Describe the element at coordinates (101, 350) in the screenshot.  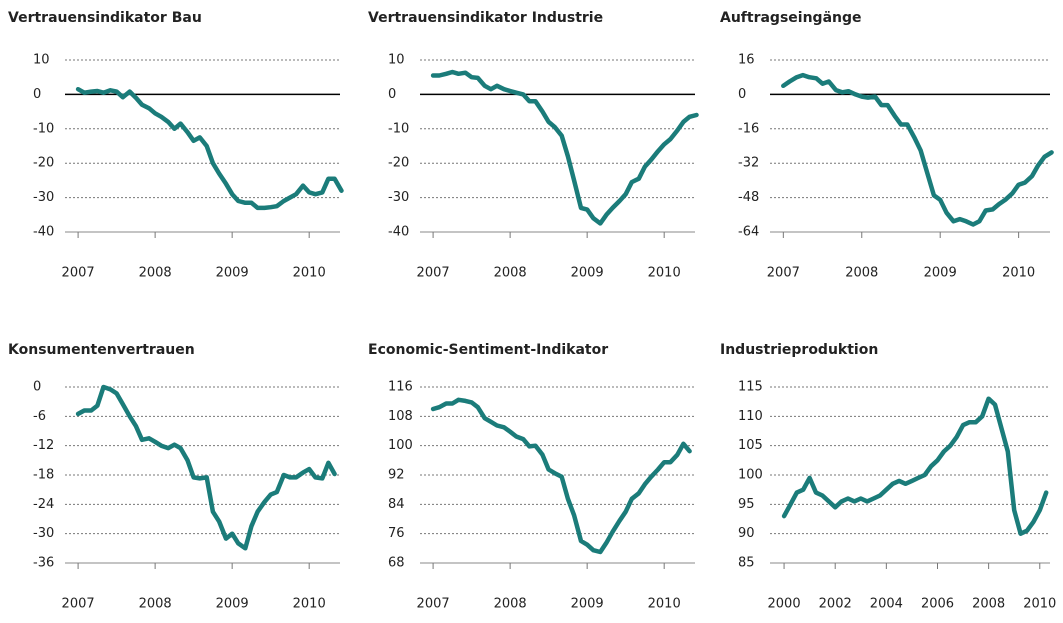
I see `panel-title: Konsumentenvertrauen` at that location.